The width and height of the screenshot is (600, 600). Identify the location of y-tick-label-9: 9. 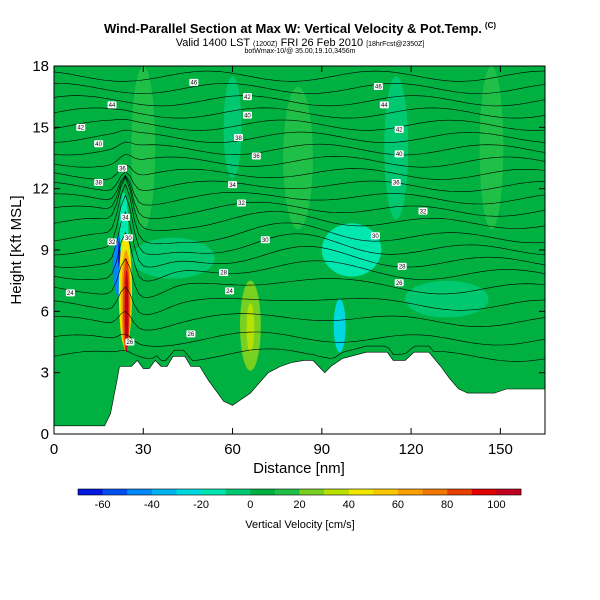
(45, 250).